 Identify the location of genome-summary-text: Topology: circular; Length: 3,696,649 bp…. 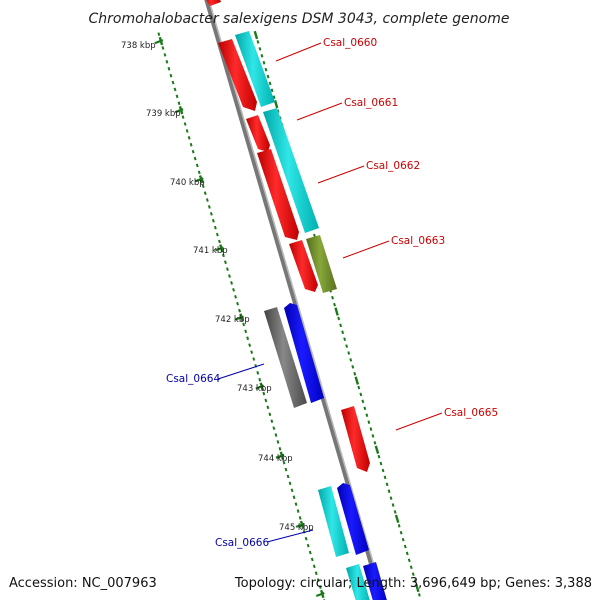
(413, 583).